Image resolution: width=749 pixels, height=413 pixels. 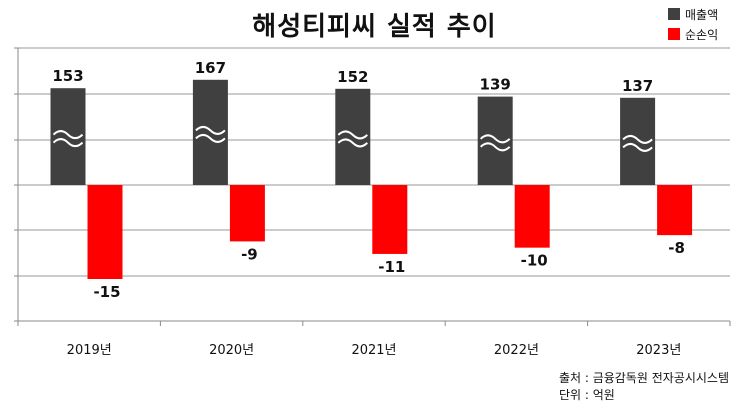 I want to click on legend: 매출액 순손익, so click(x=693, y=24).